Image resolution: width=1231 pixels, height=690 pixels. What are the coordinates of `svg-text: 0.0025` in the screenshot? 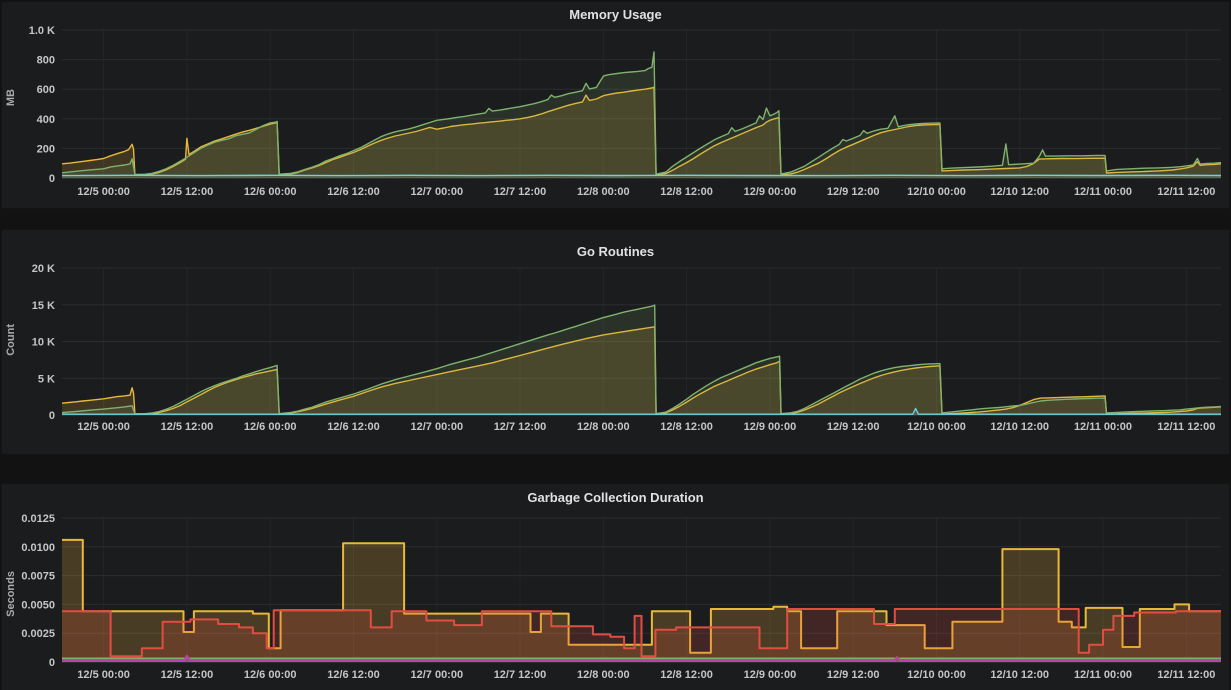 It's located at (38, 634).